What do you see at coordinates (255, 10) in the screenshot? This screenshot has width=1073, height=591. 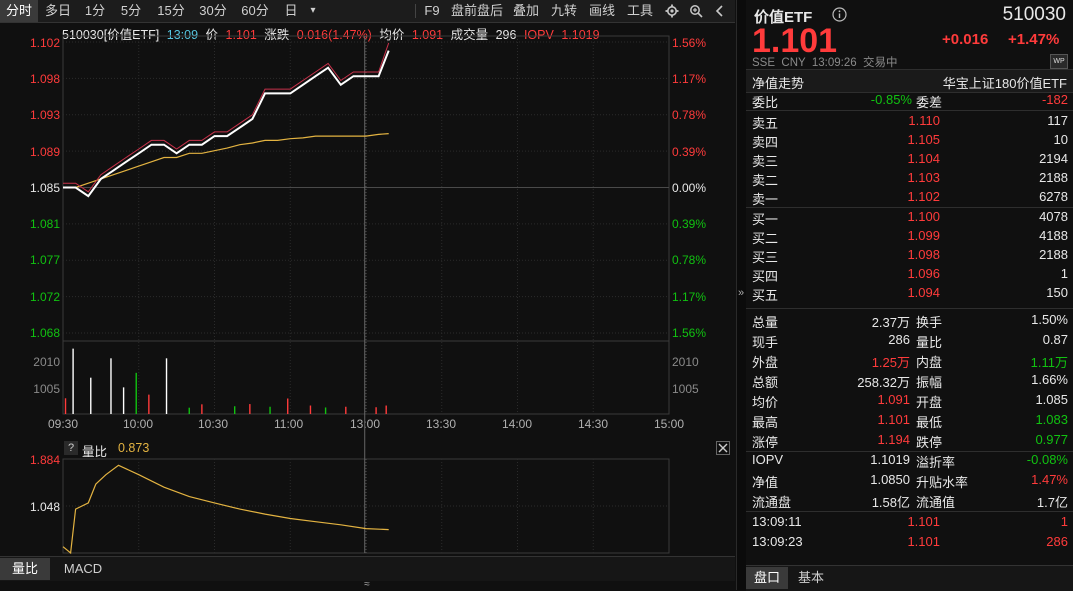 I see `tab-60min: 60分` at bounding box center [255, 10].